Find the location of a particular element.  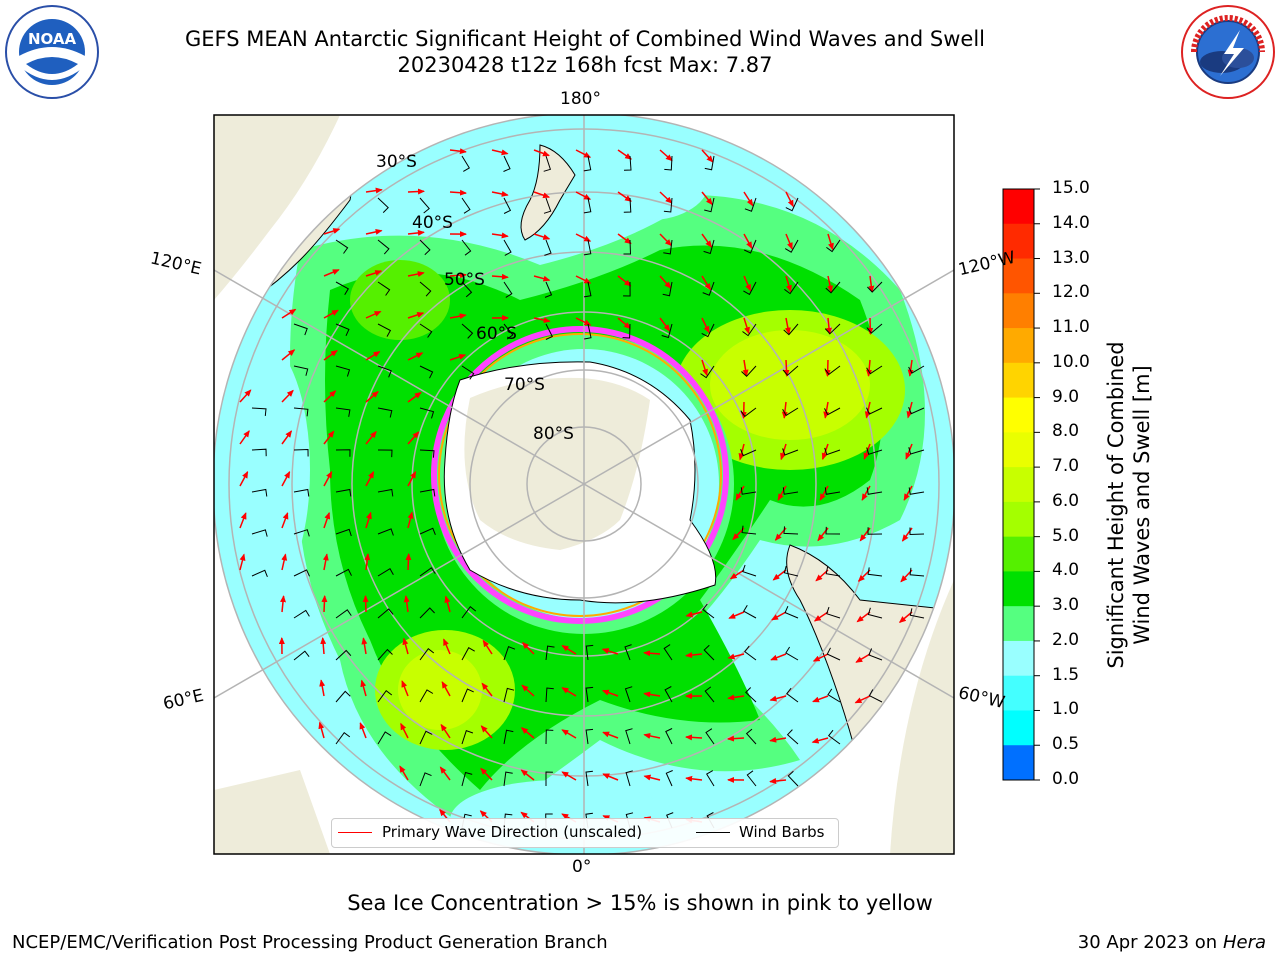

chart-subtitle: 20230428 t12z 168h fcst Max: 7.87 is located at coordinates (585, 65).